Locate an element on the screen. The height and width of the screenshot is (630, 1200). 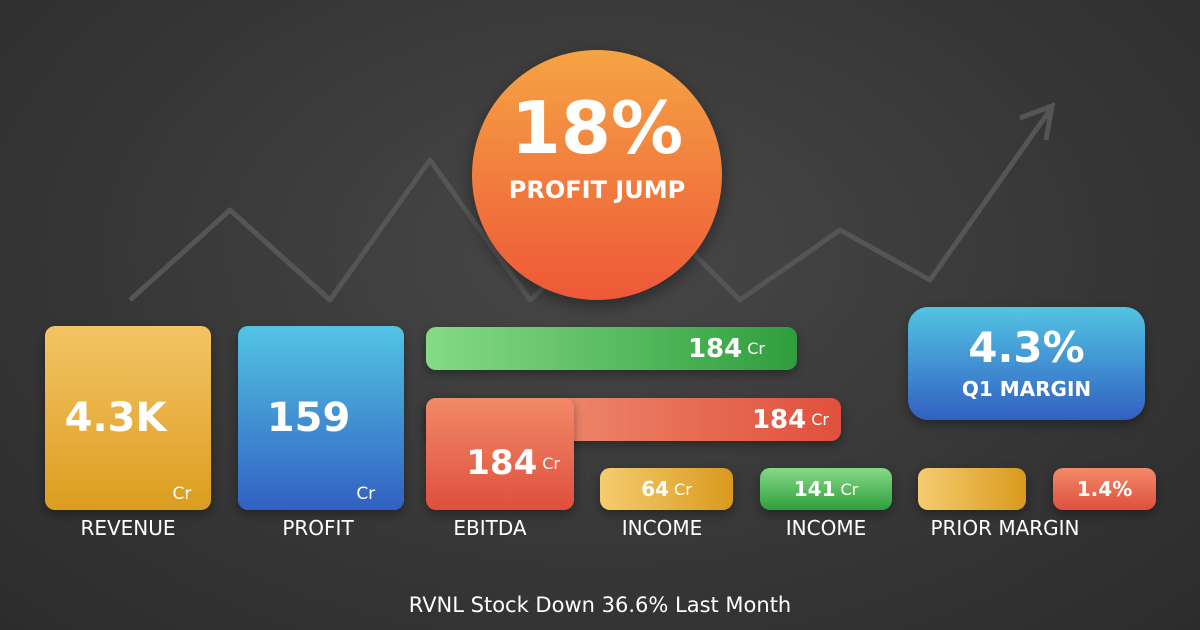
footer: RVNL Stock Down 36.6% Last Month is located at coordinates (600, 605).